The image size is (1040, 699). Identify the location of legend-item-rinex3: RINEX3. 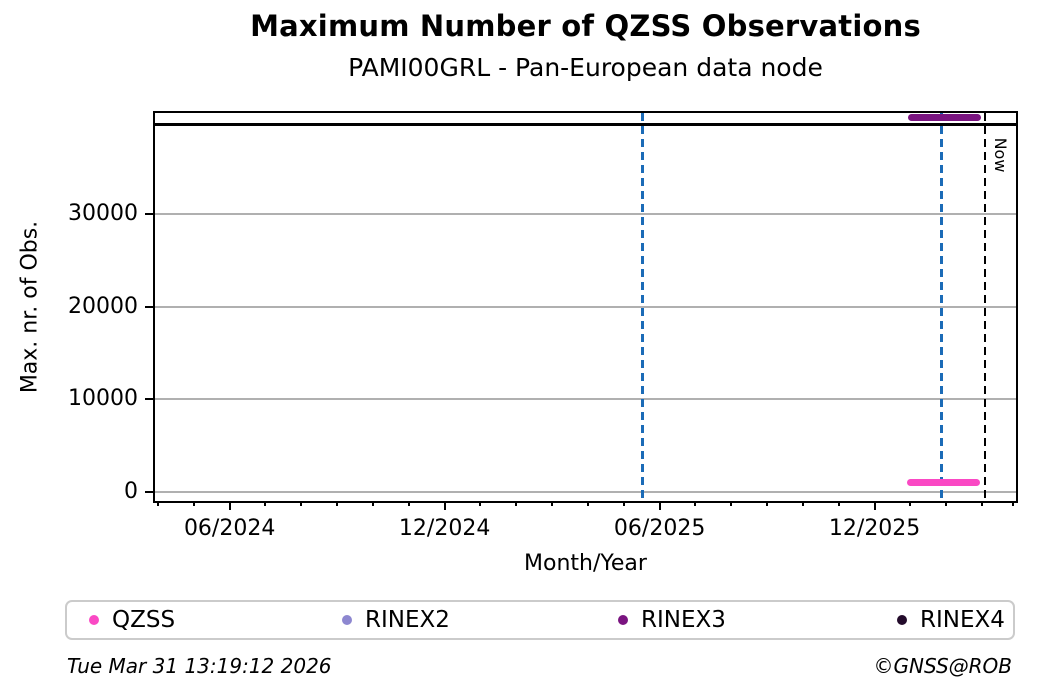
(672, 620).